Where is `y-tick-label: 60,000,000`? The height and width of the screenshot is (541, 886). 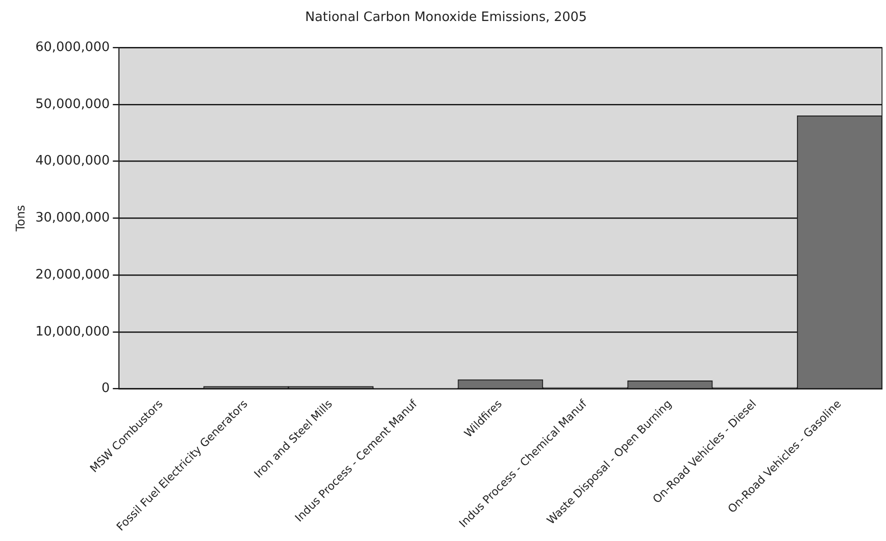 y-tick-label: 60,000,000 is located at coordinates (72, 47).